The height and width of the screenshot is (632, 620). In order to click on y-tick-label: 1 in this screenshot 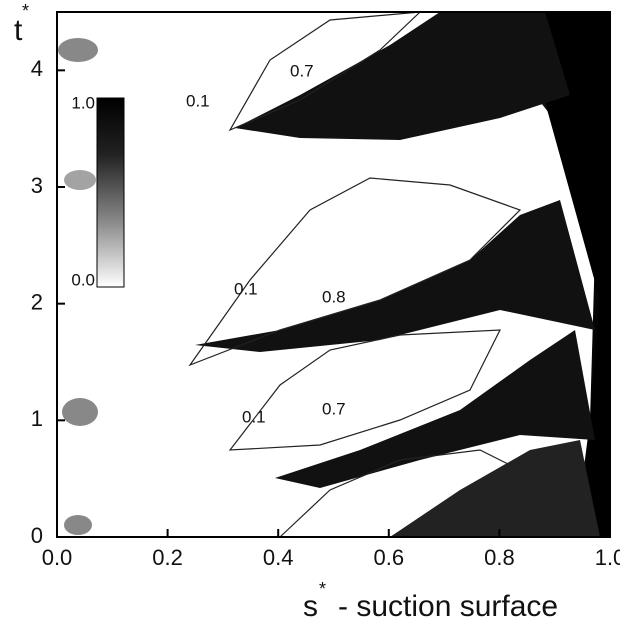, I will do `click(37, 418)`.